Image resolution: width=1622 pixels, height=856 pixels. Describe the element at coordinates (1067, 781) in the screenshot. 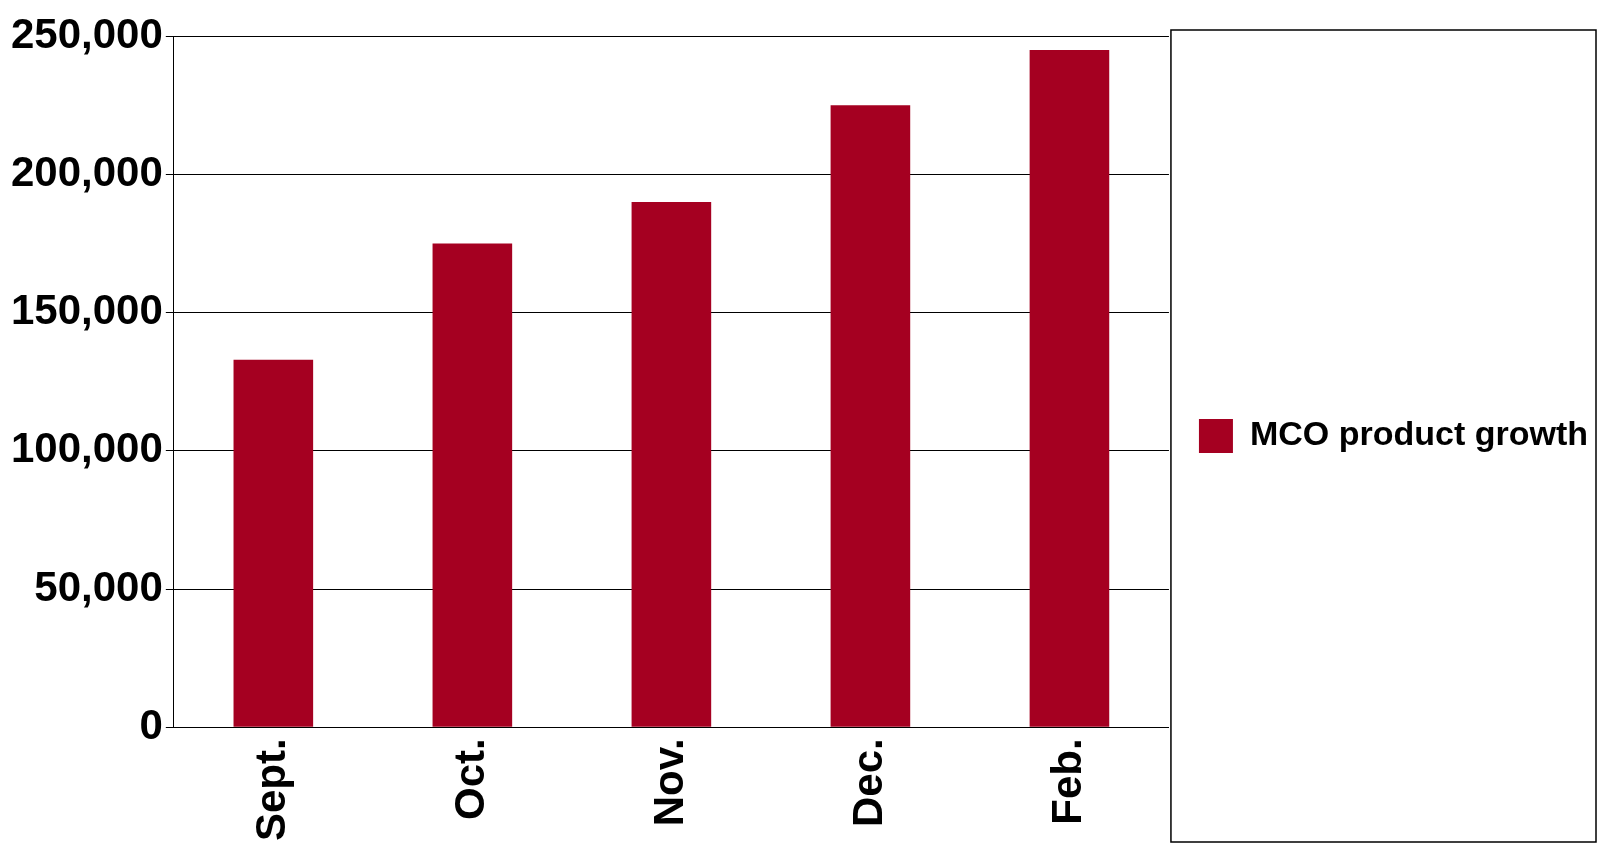

I see `x-tick-label: Feb.` at that location.